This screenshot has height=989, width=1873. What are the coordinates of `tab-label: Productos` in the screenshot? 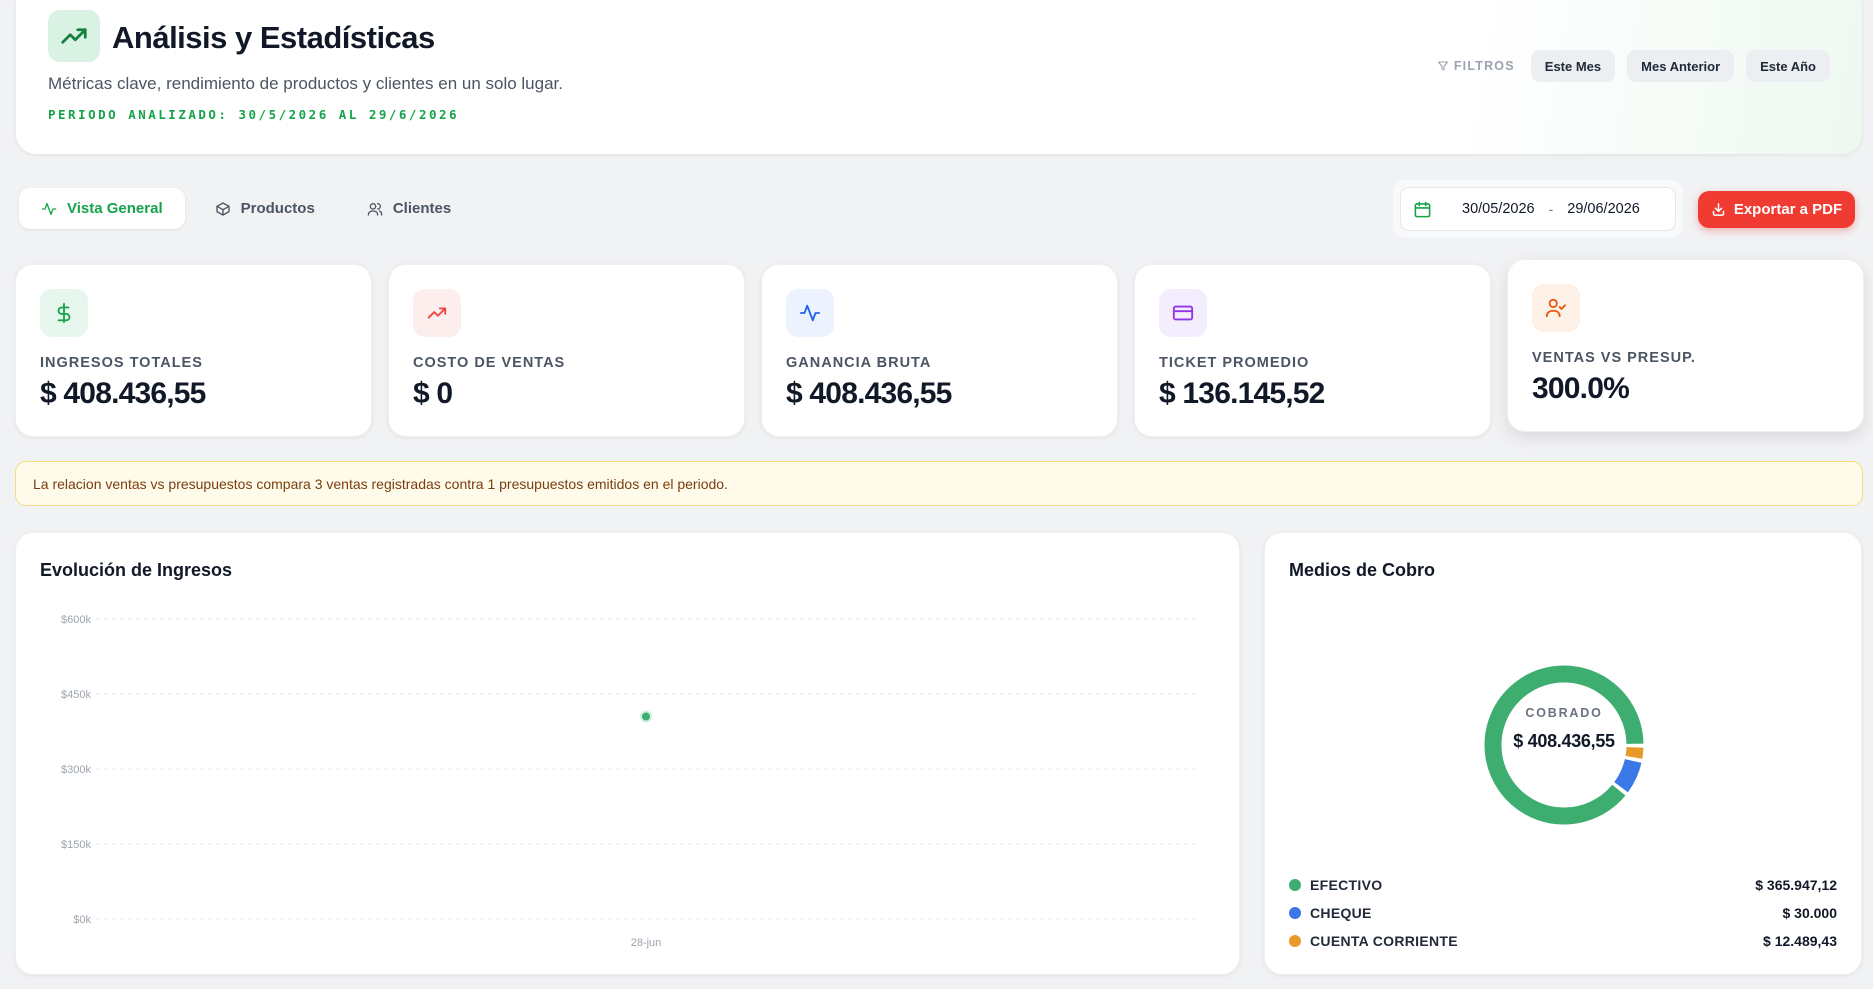 It's located at (277, 208).